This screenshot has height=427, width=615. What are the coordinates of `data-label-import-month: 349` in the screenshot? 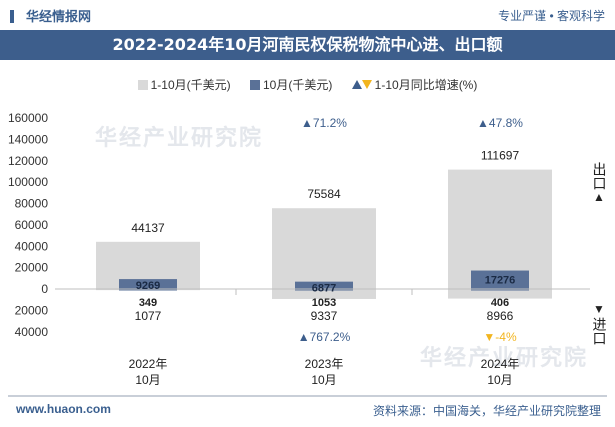 It's located at (148, 303).